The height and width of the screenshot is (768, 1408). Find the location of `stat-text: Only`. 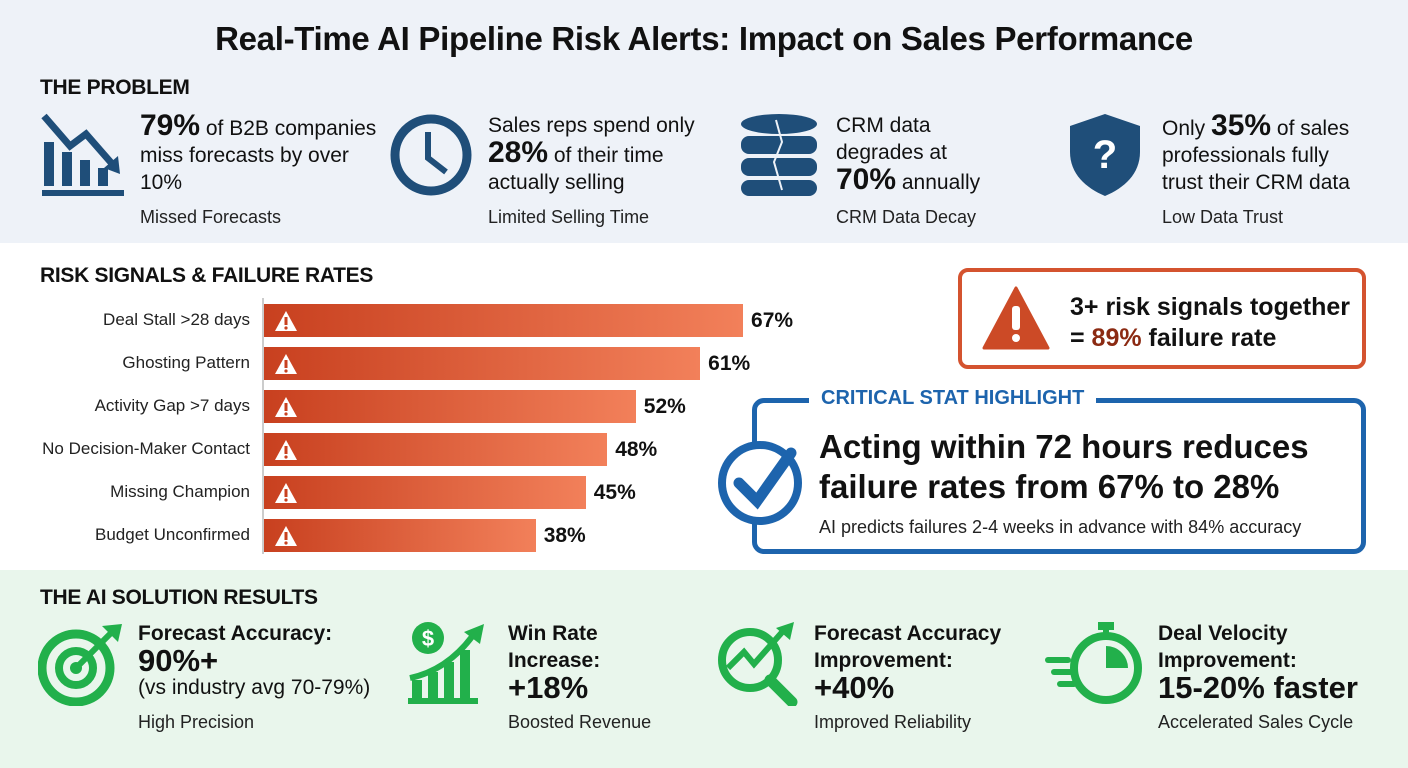

stat-text: Only is located at coordinates (1187, 128).